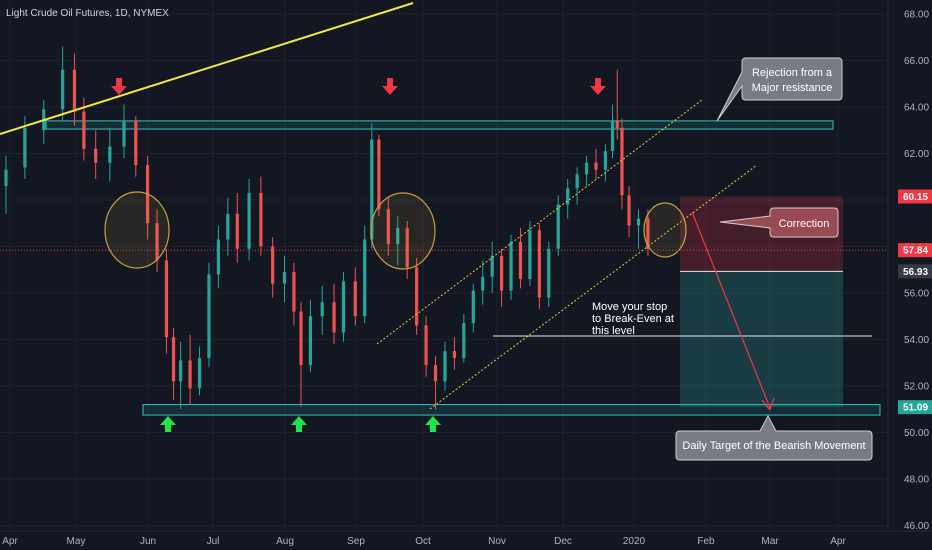 Image resolution: width=932 pixels, height=550 pixels. I want to click on correction-callout, so click(779, 222).